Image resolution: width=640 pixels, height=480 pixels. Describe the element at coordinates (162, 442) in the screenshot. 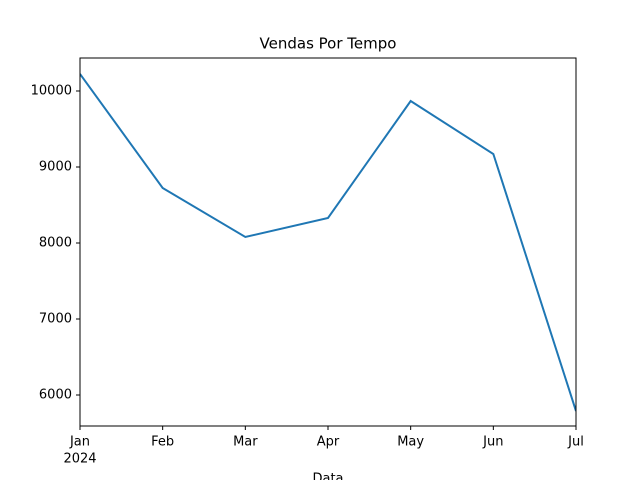

I see `x-tick-label: Feb` at that location.